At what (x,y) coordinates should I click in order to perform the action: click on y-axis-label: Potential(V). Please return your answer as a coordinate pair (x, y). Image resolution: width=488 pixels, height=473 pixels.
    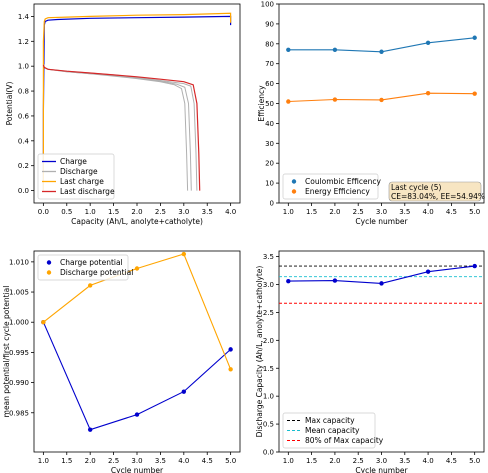
    Looking at the image, I should click on (9, 104).